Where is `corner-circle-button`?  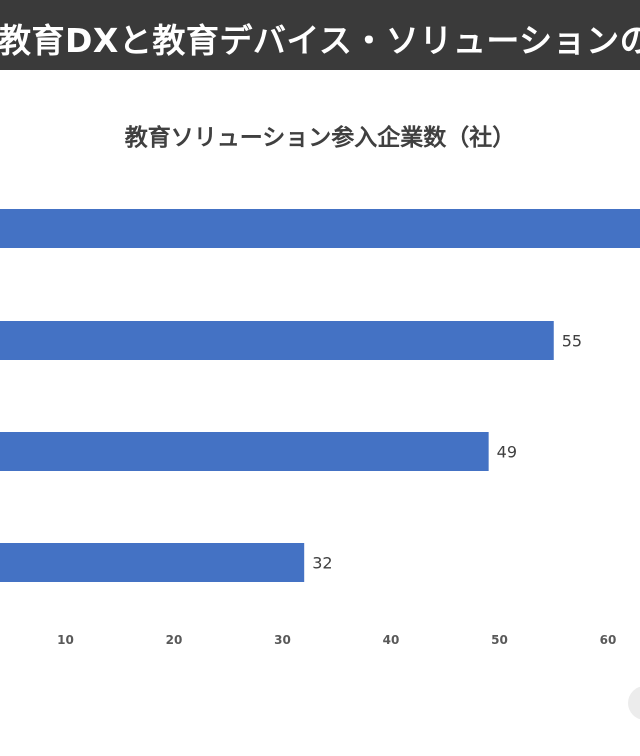 corner-circle-button is located at coordinates (634, 703).